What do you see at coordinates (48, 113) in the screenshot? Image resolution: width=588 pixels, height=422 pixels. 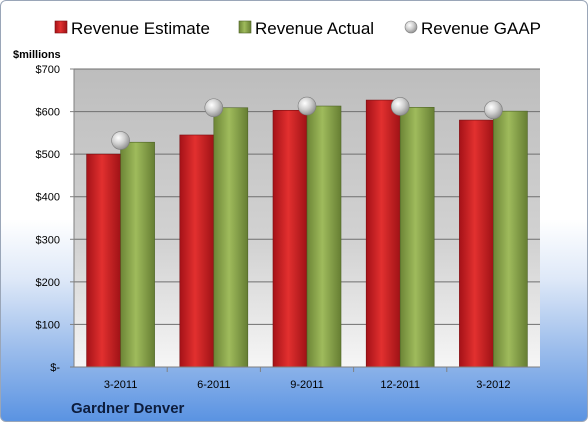 I see `y-tick-label: $600` at bounding box center [48, 113].